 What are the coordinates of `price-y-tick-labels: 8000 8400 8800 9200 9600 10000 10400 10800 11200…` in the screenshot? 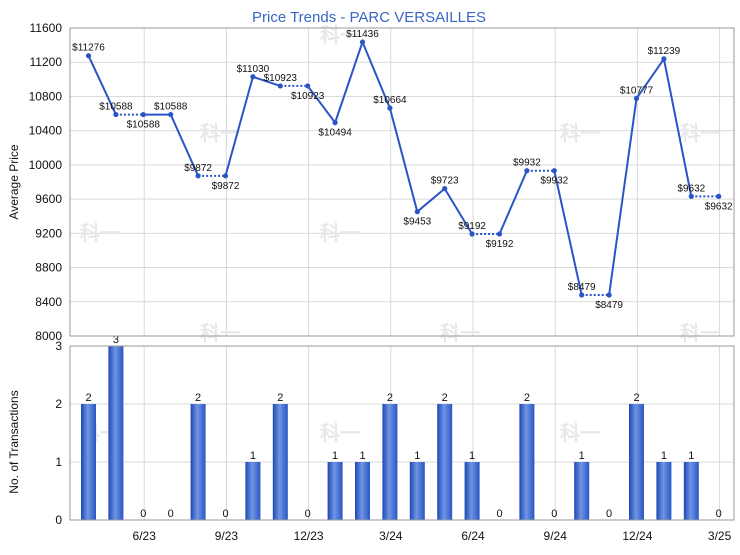 It's located at (46, 182).